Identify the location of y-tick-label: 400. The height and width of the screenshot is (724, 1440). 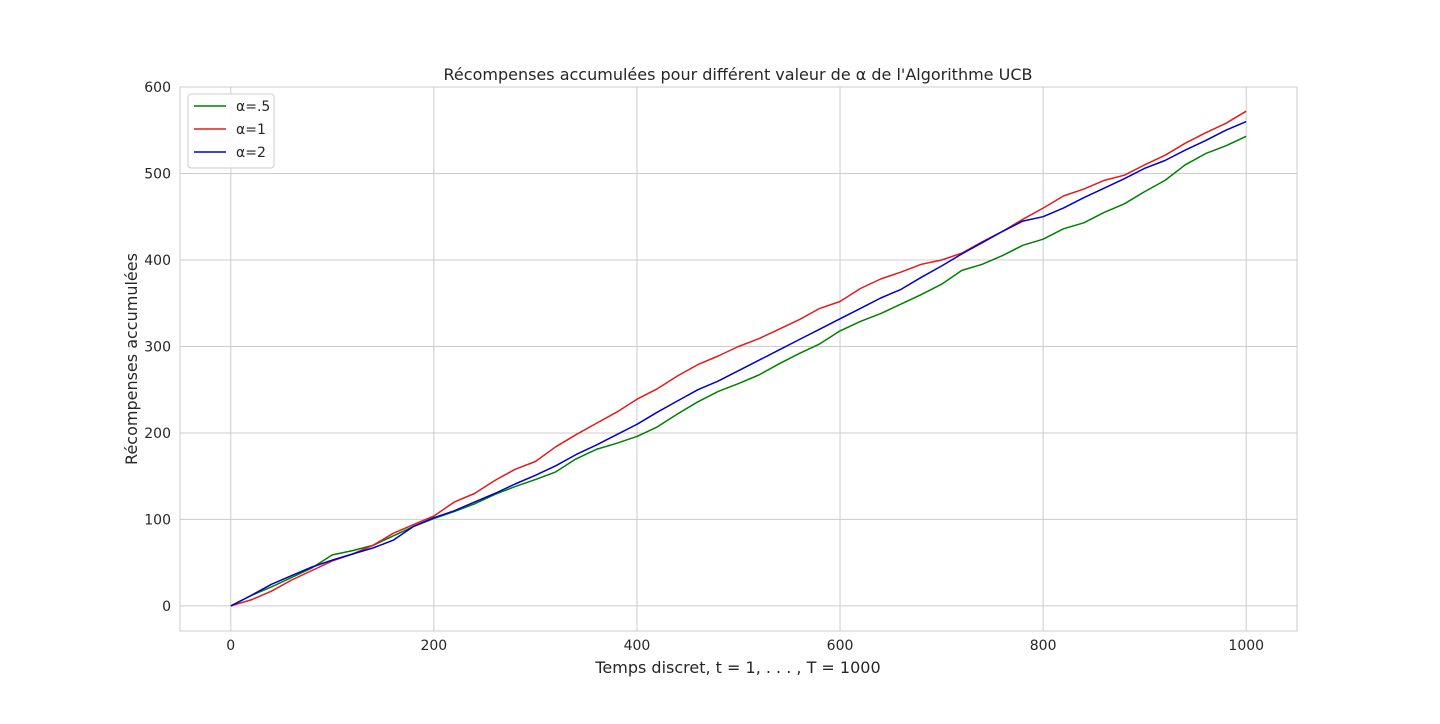
(157, 261).